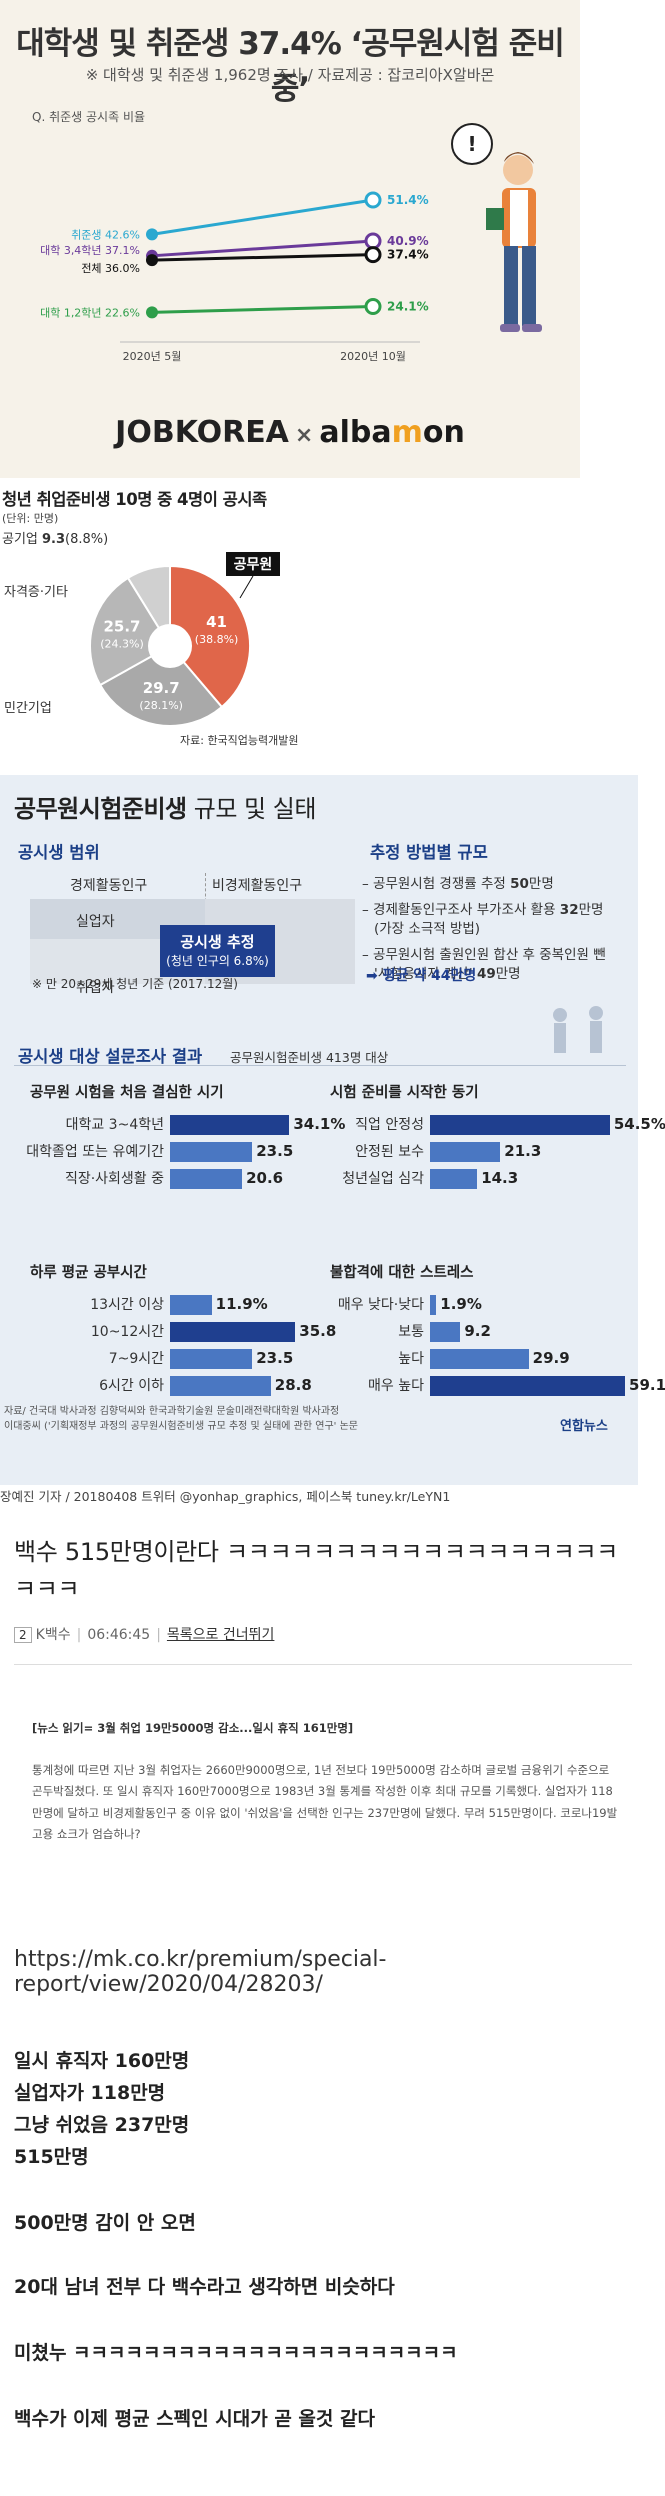  What do you see at coordinates (119, 1635) in the screenshot?
I see `post-time: 06:46:45` at bounding box center [119, 1635].